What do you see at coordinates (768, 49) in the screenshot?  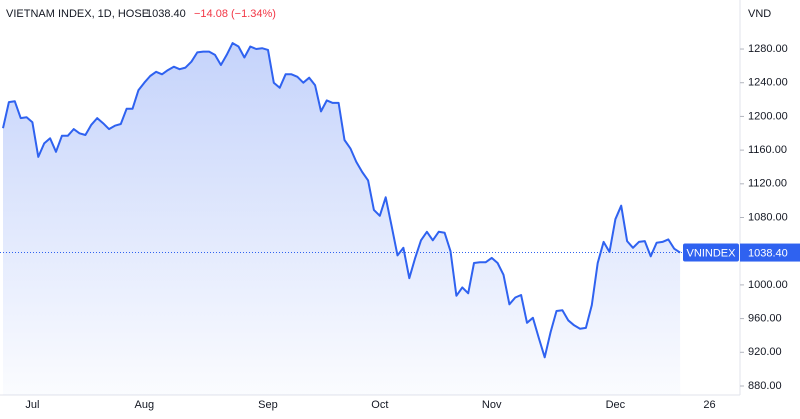 I see `y-tick-label: 1280.00` at bounding box center [768, 49].